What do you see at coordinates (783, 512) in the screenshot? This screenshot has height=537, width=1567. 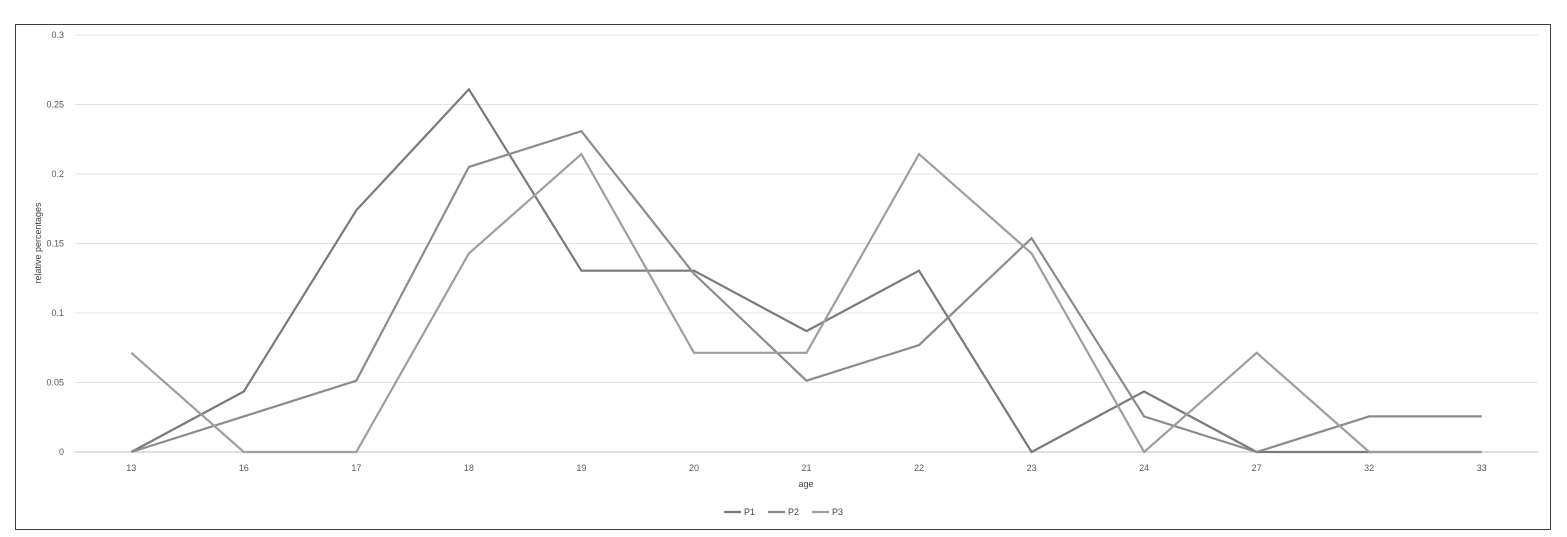 I see `legend: P1 P2 P3` at bounding box center [783, 512].